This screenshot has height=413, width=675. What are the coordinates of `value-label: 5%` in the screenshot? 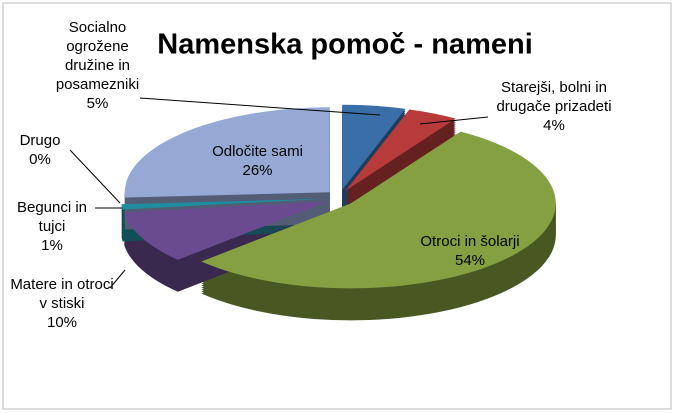 It's located at (97, 103).